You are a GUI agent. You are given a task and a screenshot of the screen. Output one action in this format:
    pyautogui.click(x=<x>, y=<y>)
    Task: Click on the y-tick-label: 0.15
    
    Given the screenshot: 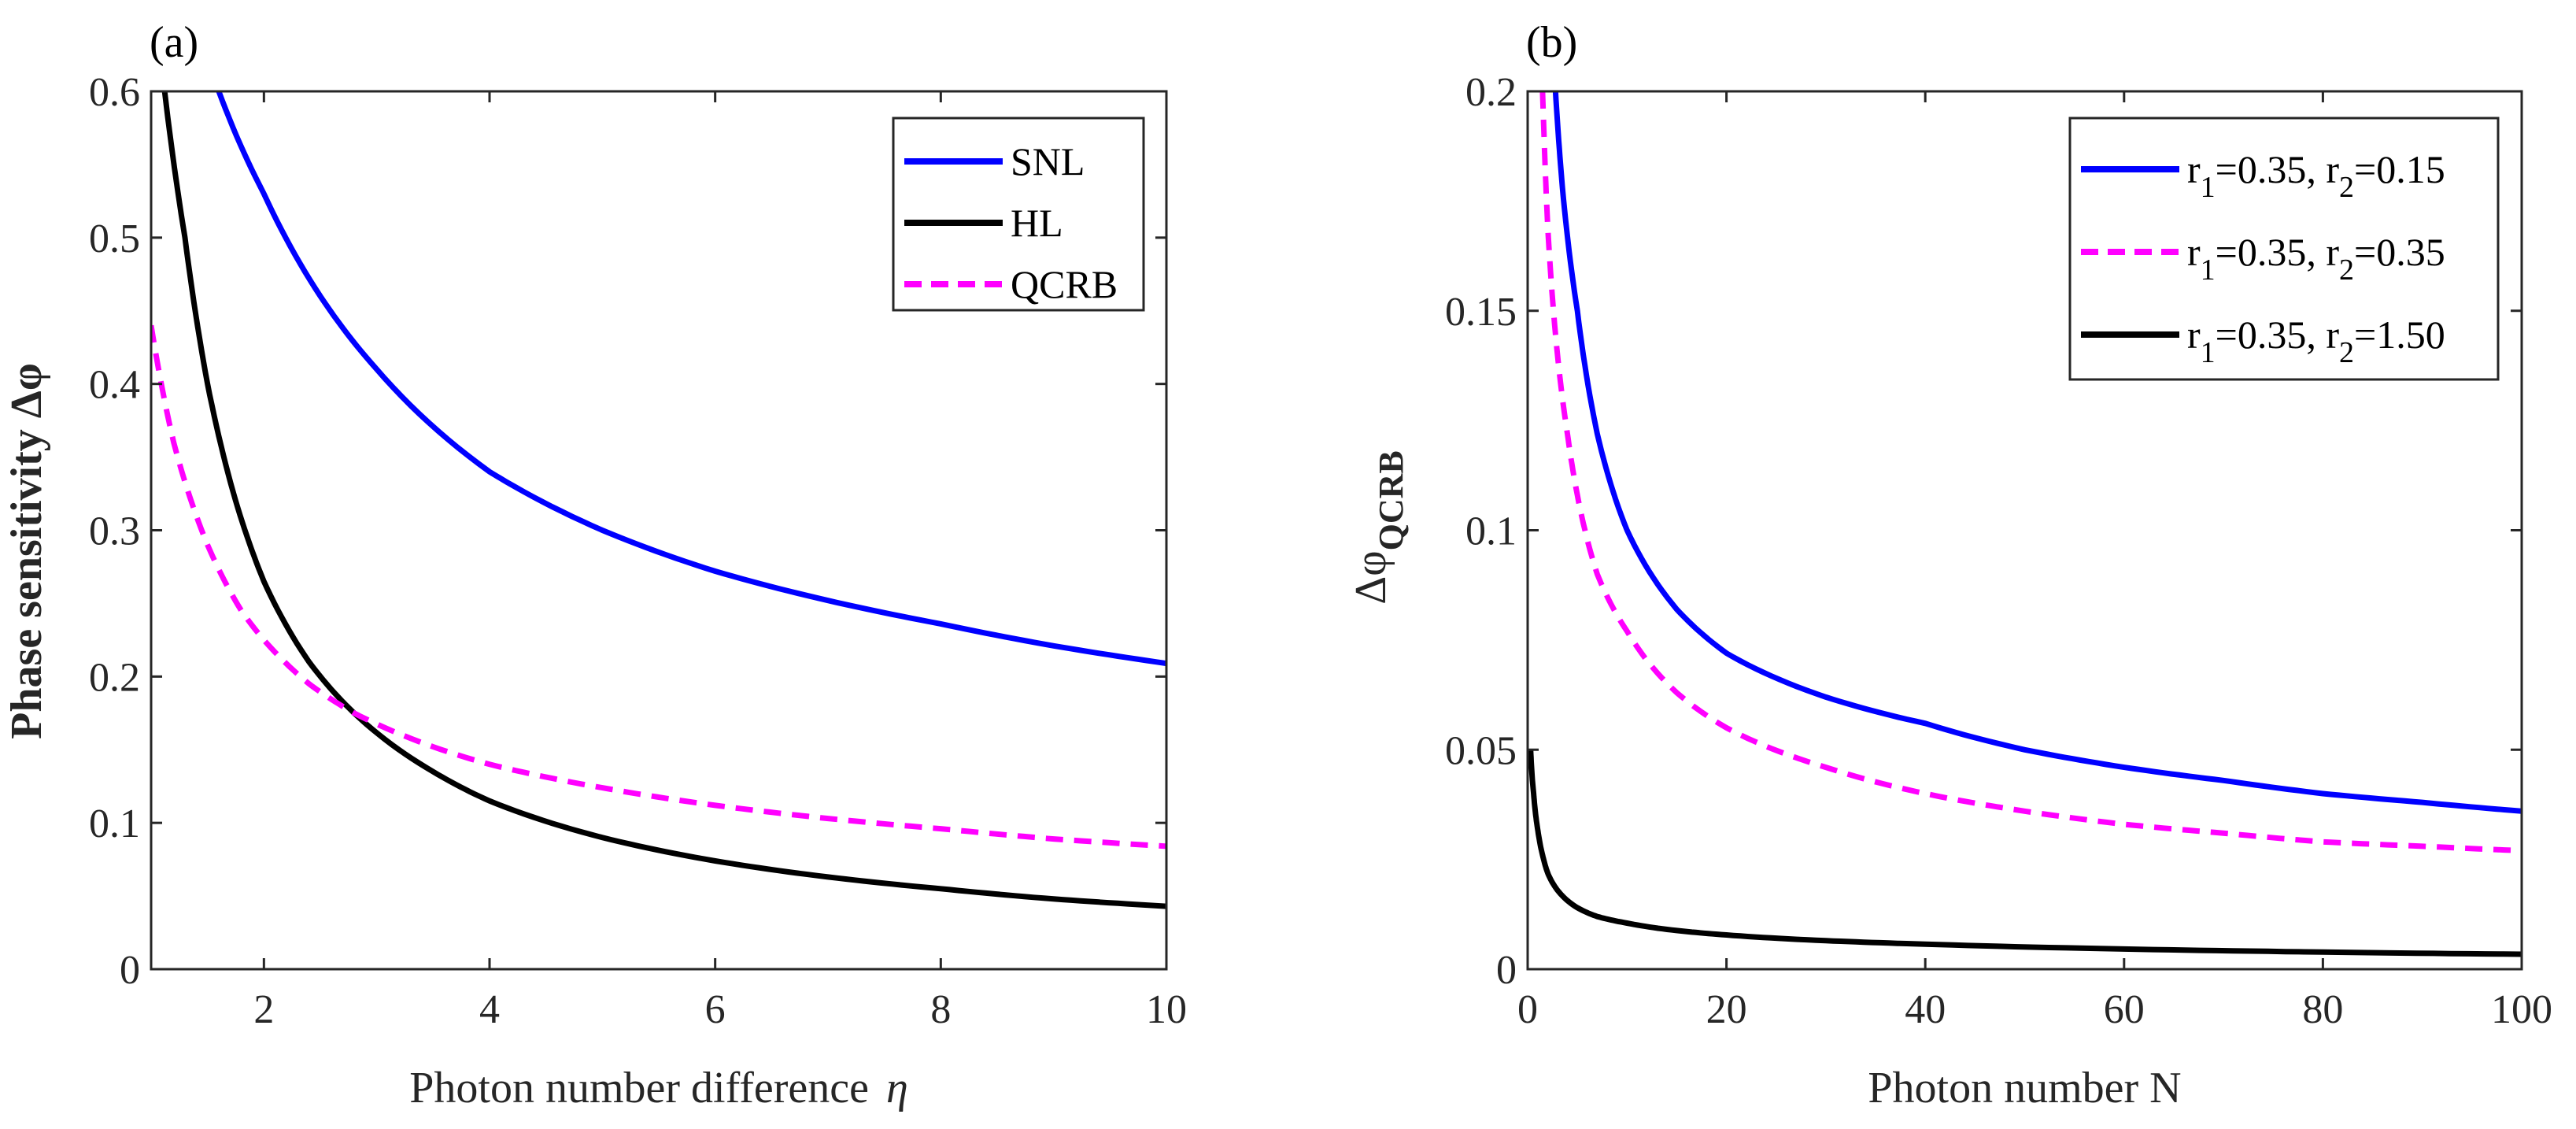 What is the action you would take?
    pyautogui.click(x=1481, y=312)
    